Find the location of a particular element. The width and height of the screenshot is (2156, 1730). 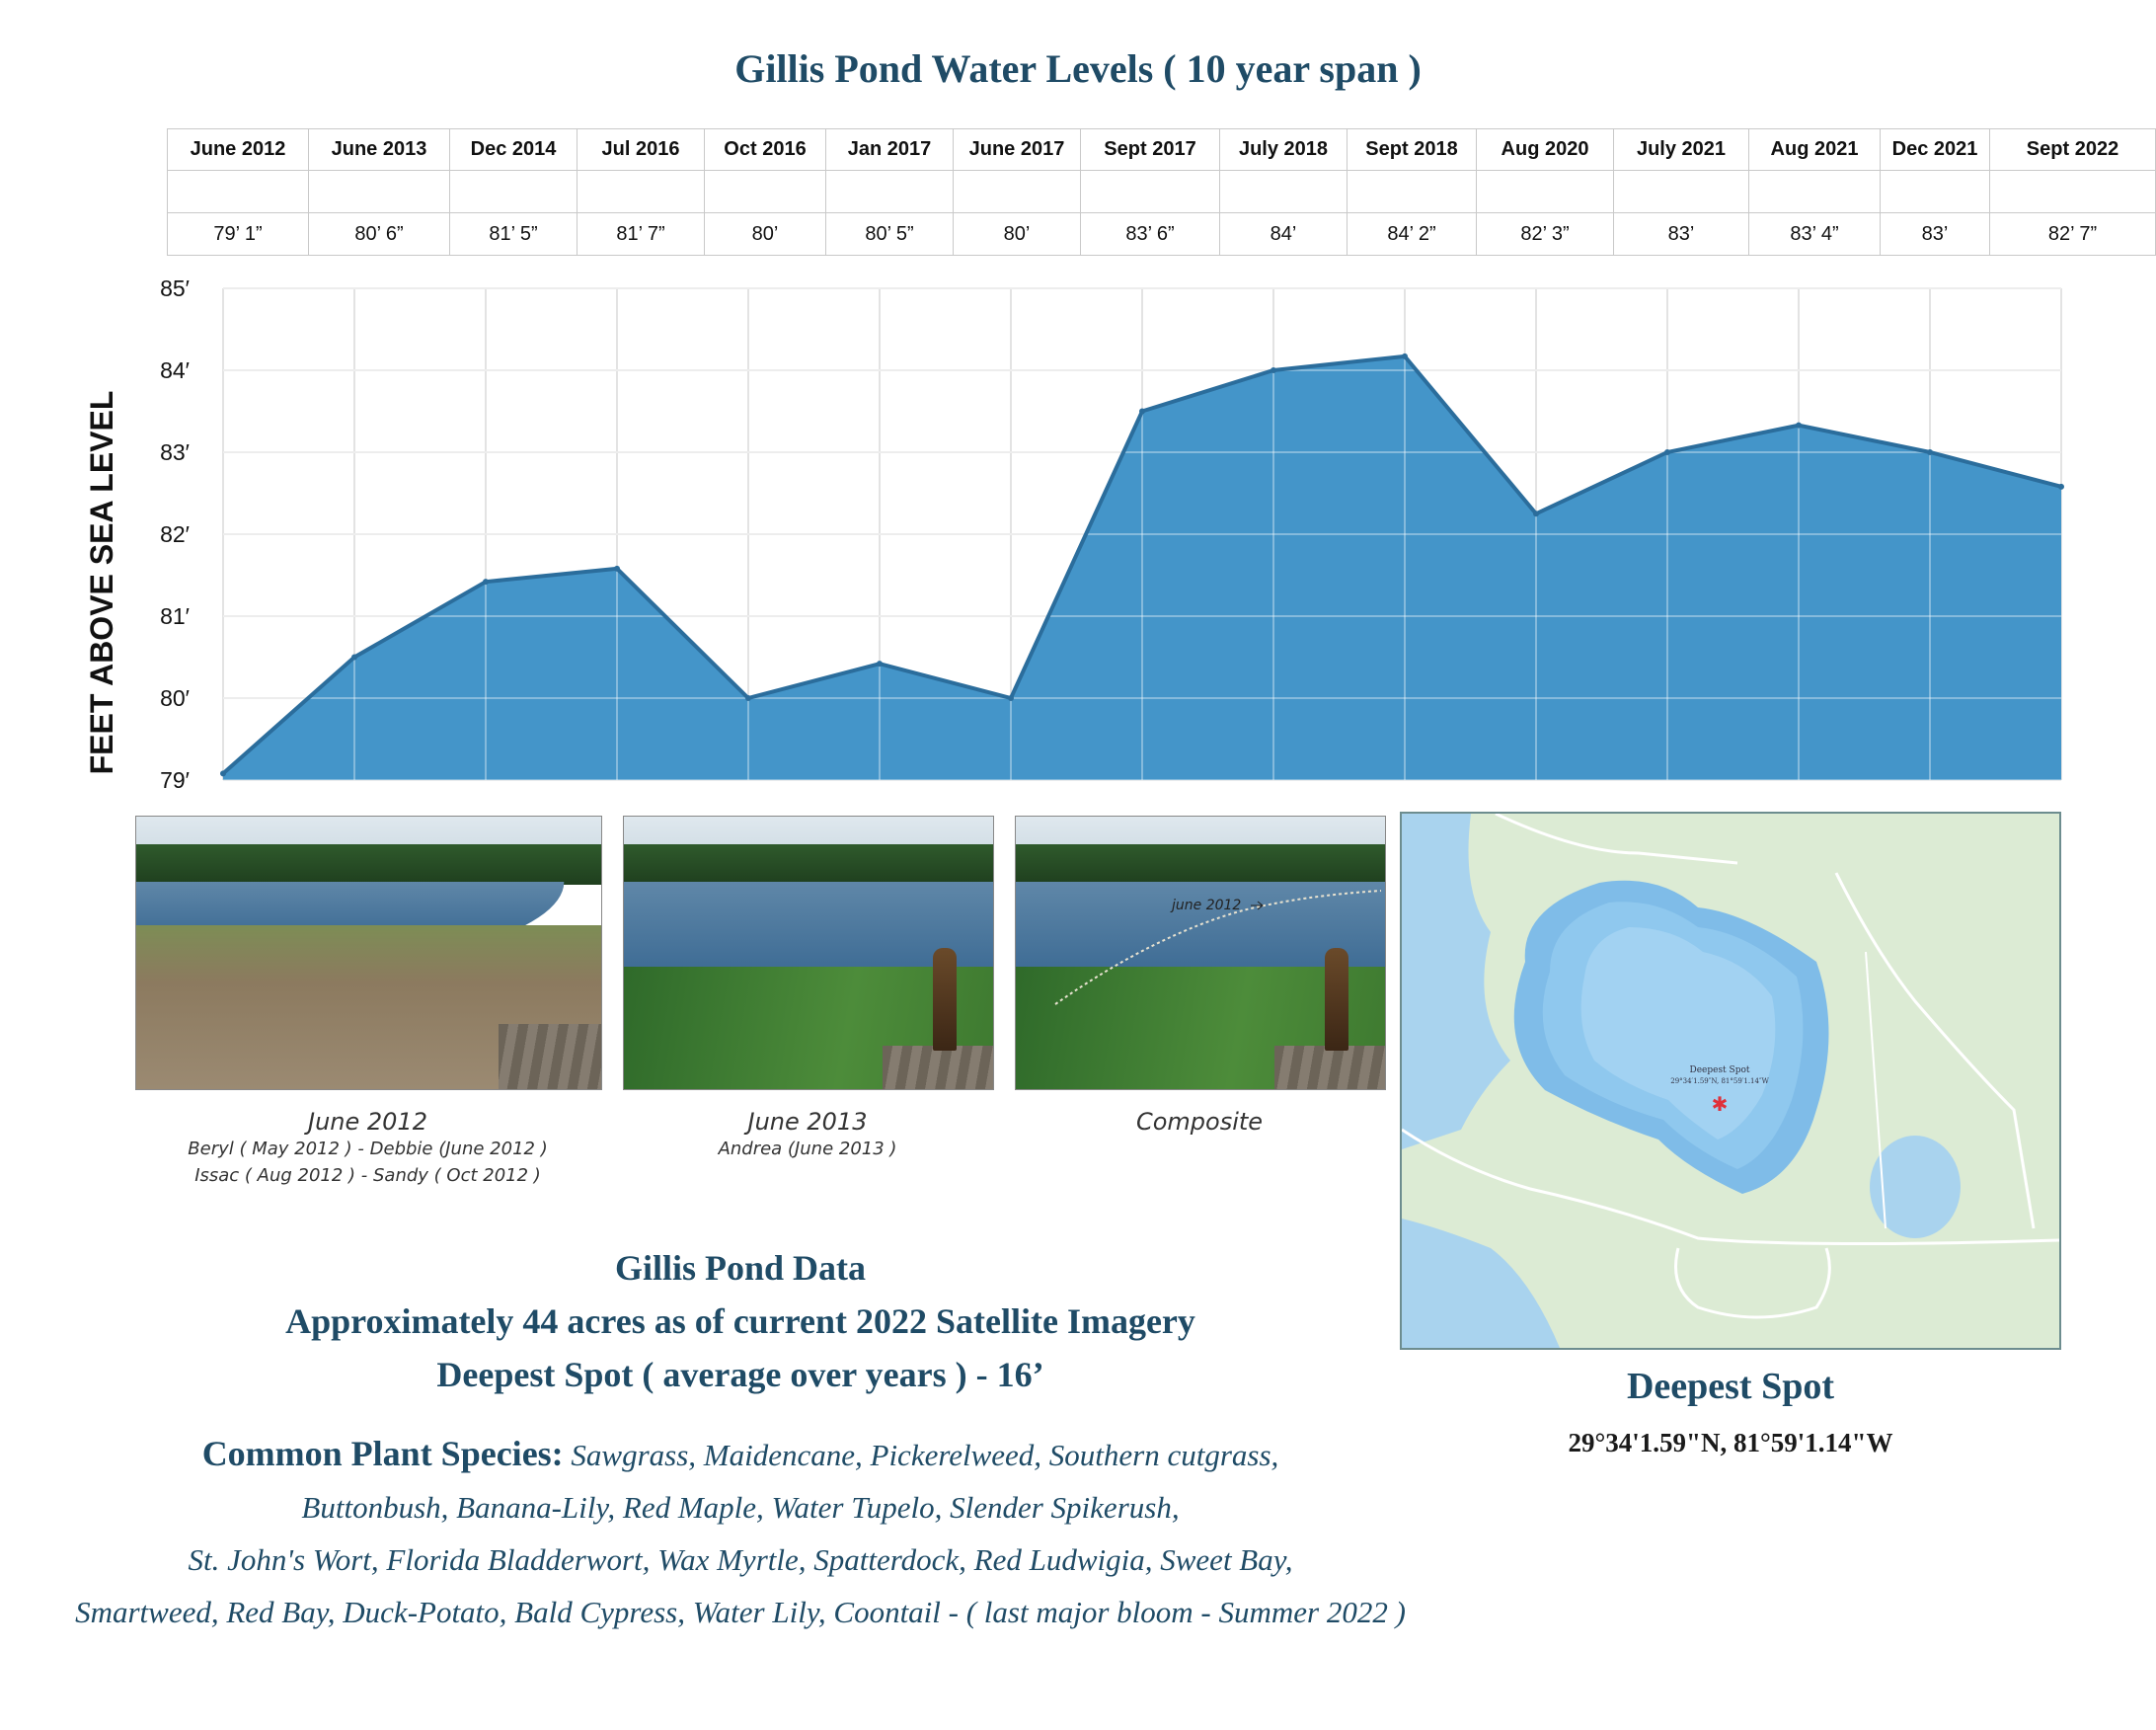

y-tick-label: 80′ is located at coordinates (175, 698).